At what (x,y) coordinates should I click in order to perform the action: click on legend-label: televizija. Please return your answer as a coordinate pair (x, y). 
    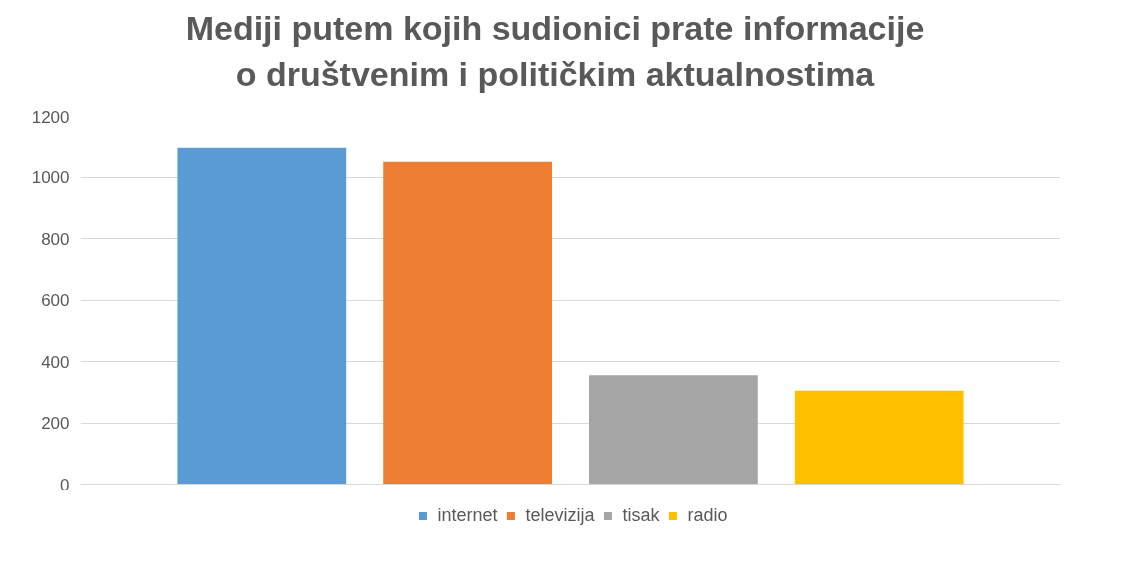
    Looking at the image, I should click on (560, 515).